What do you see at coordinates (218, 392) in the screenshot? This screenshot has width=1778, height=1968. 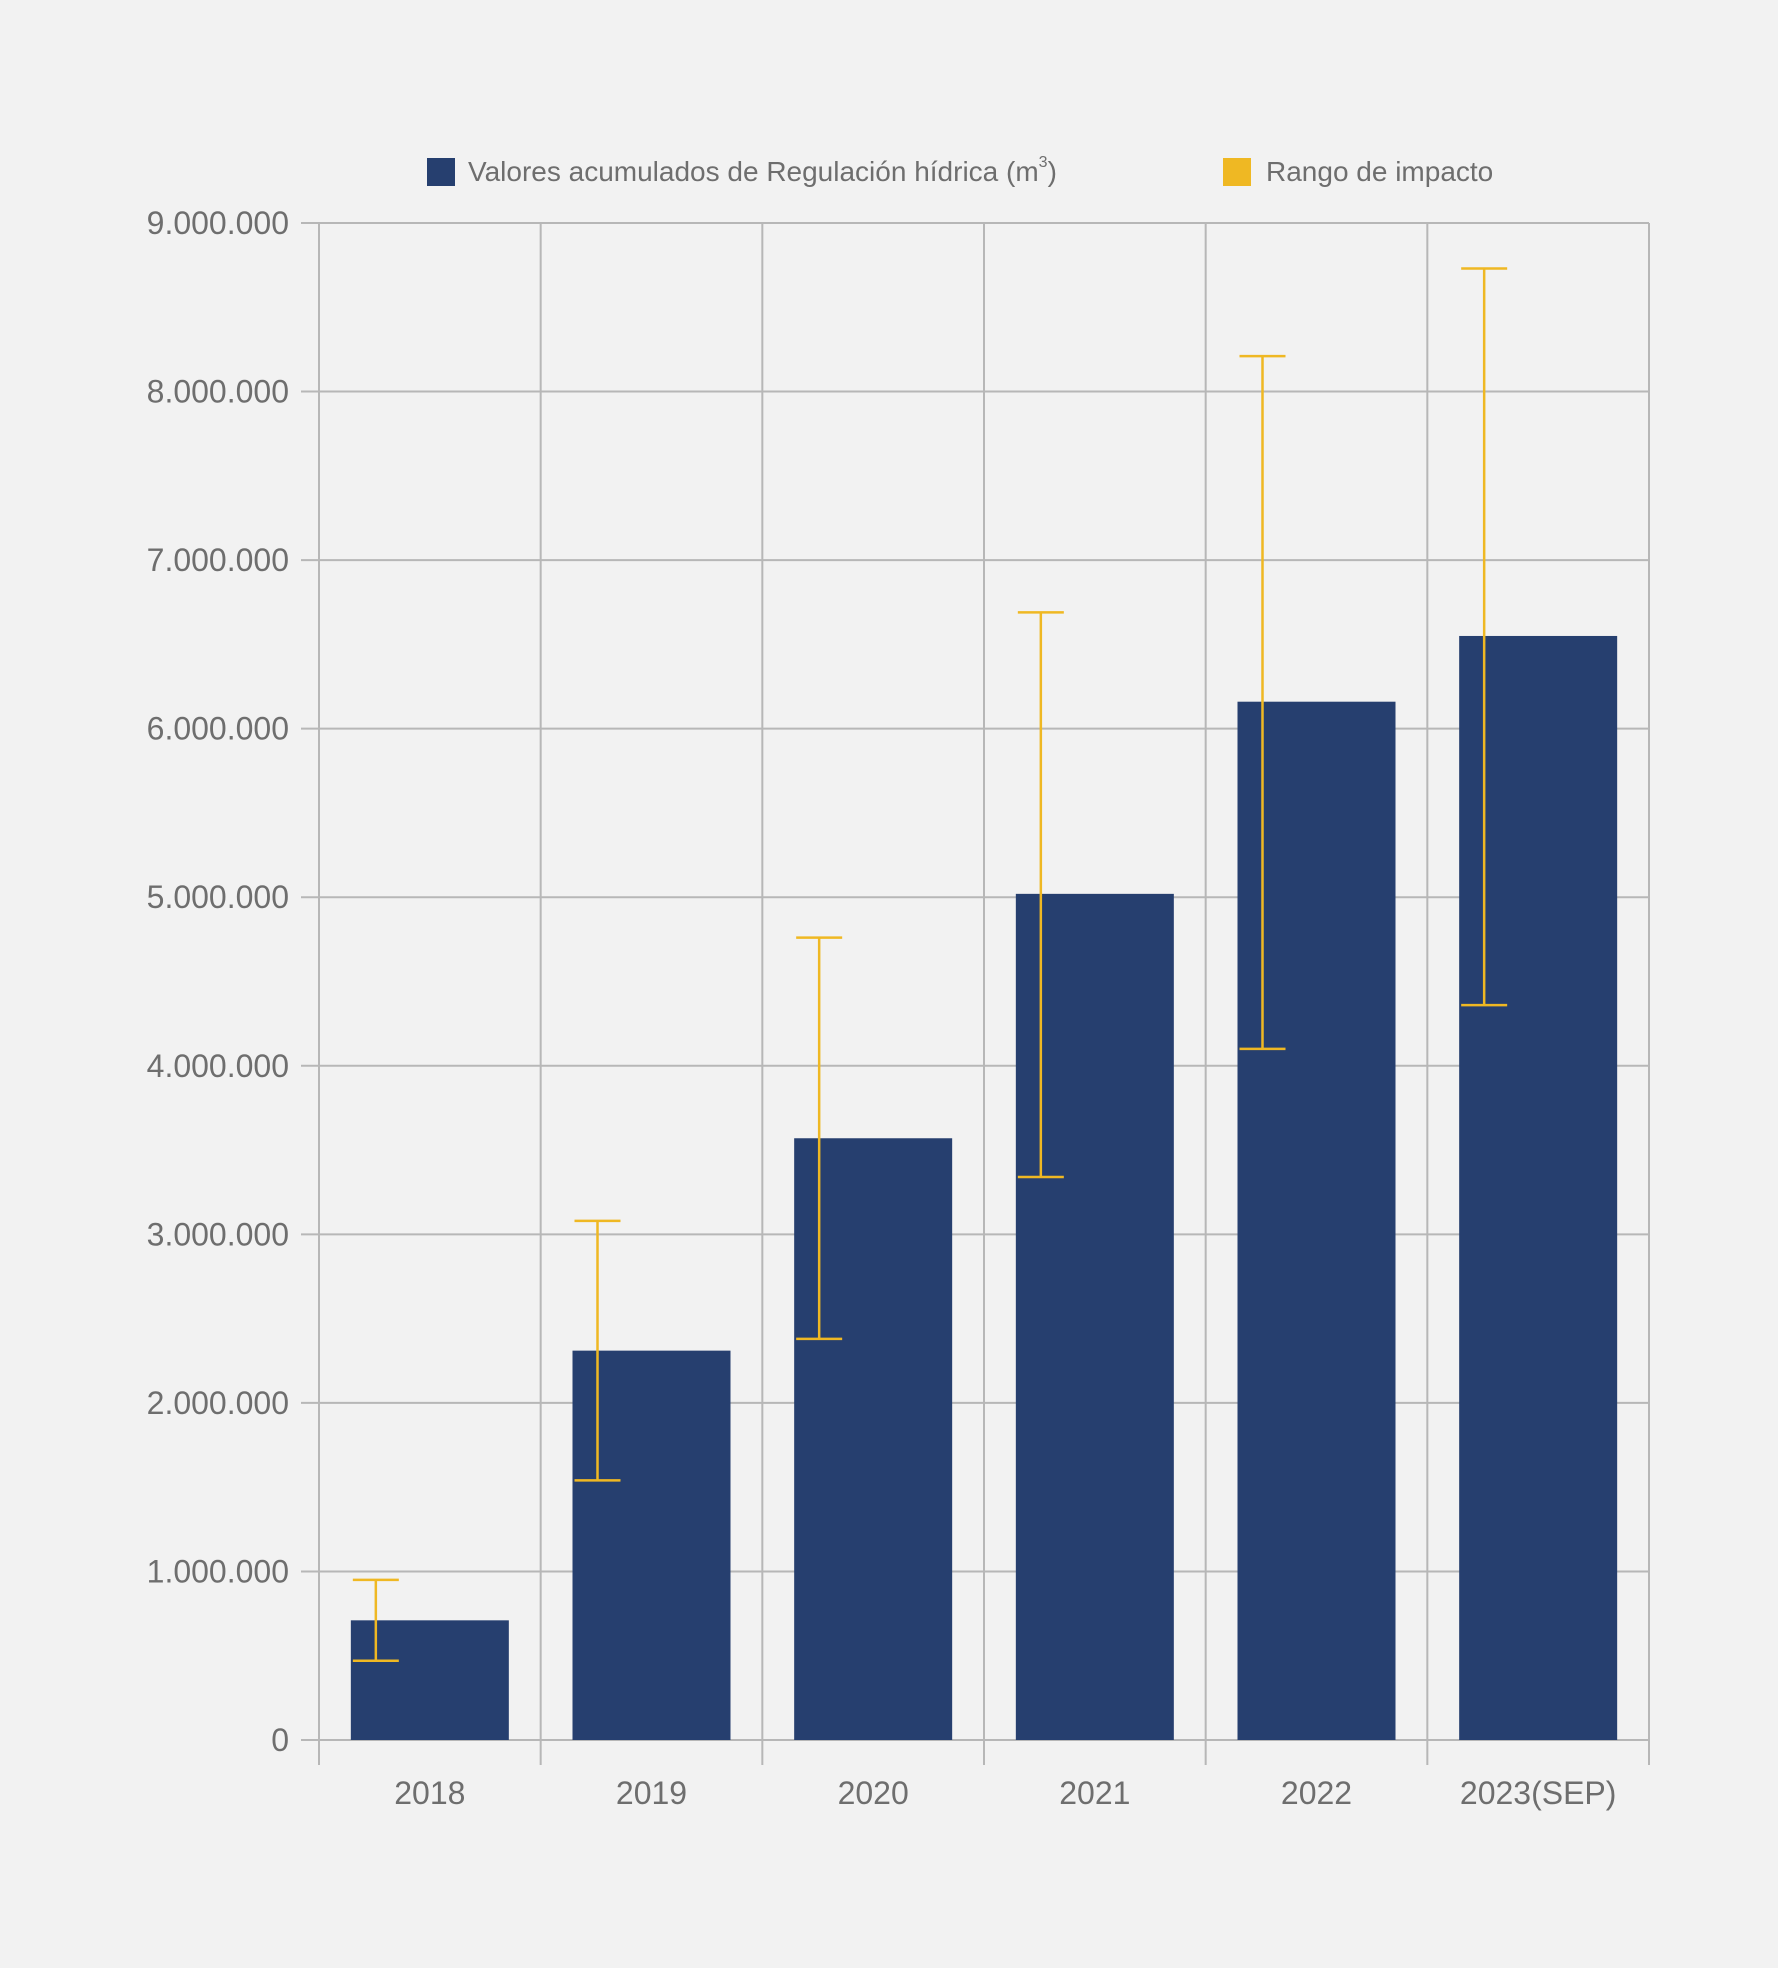 I see `y-tick-label: 8.000.000` at bounding box center [218, 392].